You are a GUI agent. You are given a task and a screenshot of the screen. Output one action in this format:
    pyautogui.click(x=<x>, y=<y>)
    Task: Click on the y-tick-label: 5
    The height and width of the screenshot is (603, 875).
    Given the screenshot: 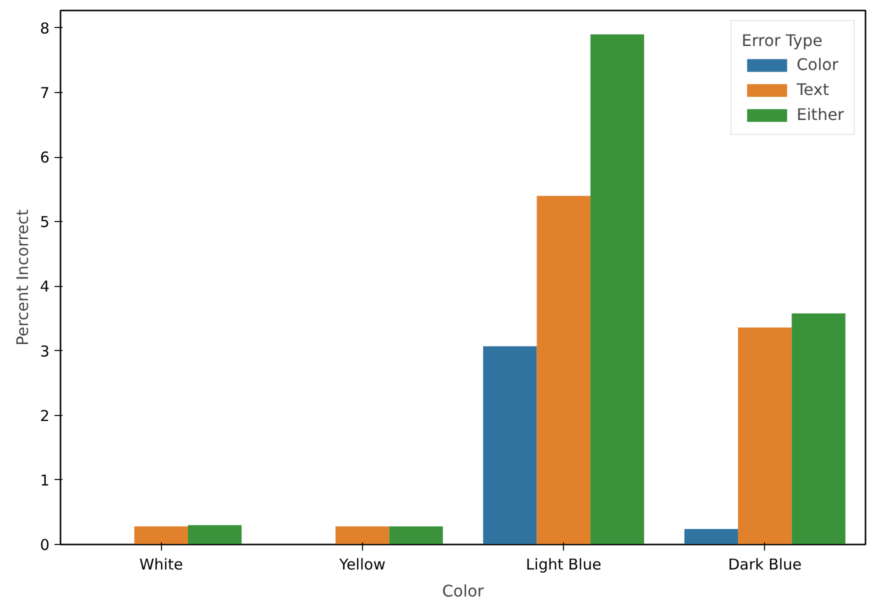 What is the action you would take?
    pyautogui.click(x=45, y=222)
    